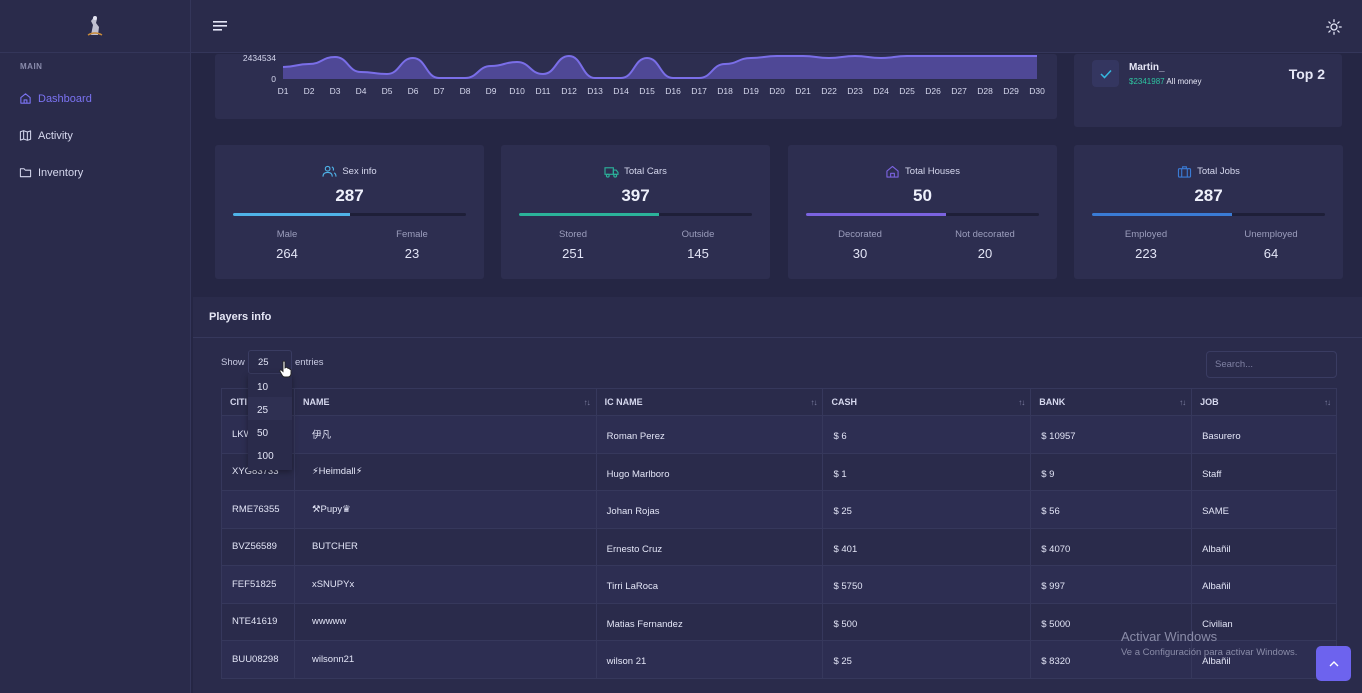 The image size is (1362, 693). What do you see at coordinates (876, 214) in the screenshot?
I see `stat-progress-fill` at bounding box center [876, 214].